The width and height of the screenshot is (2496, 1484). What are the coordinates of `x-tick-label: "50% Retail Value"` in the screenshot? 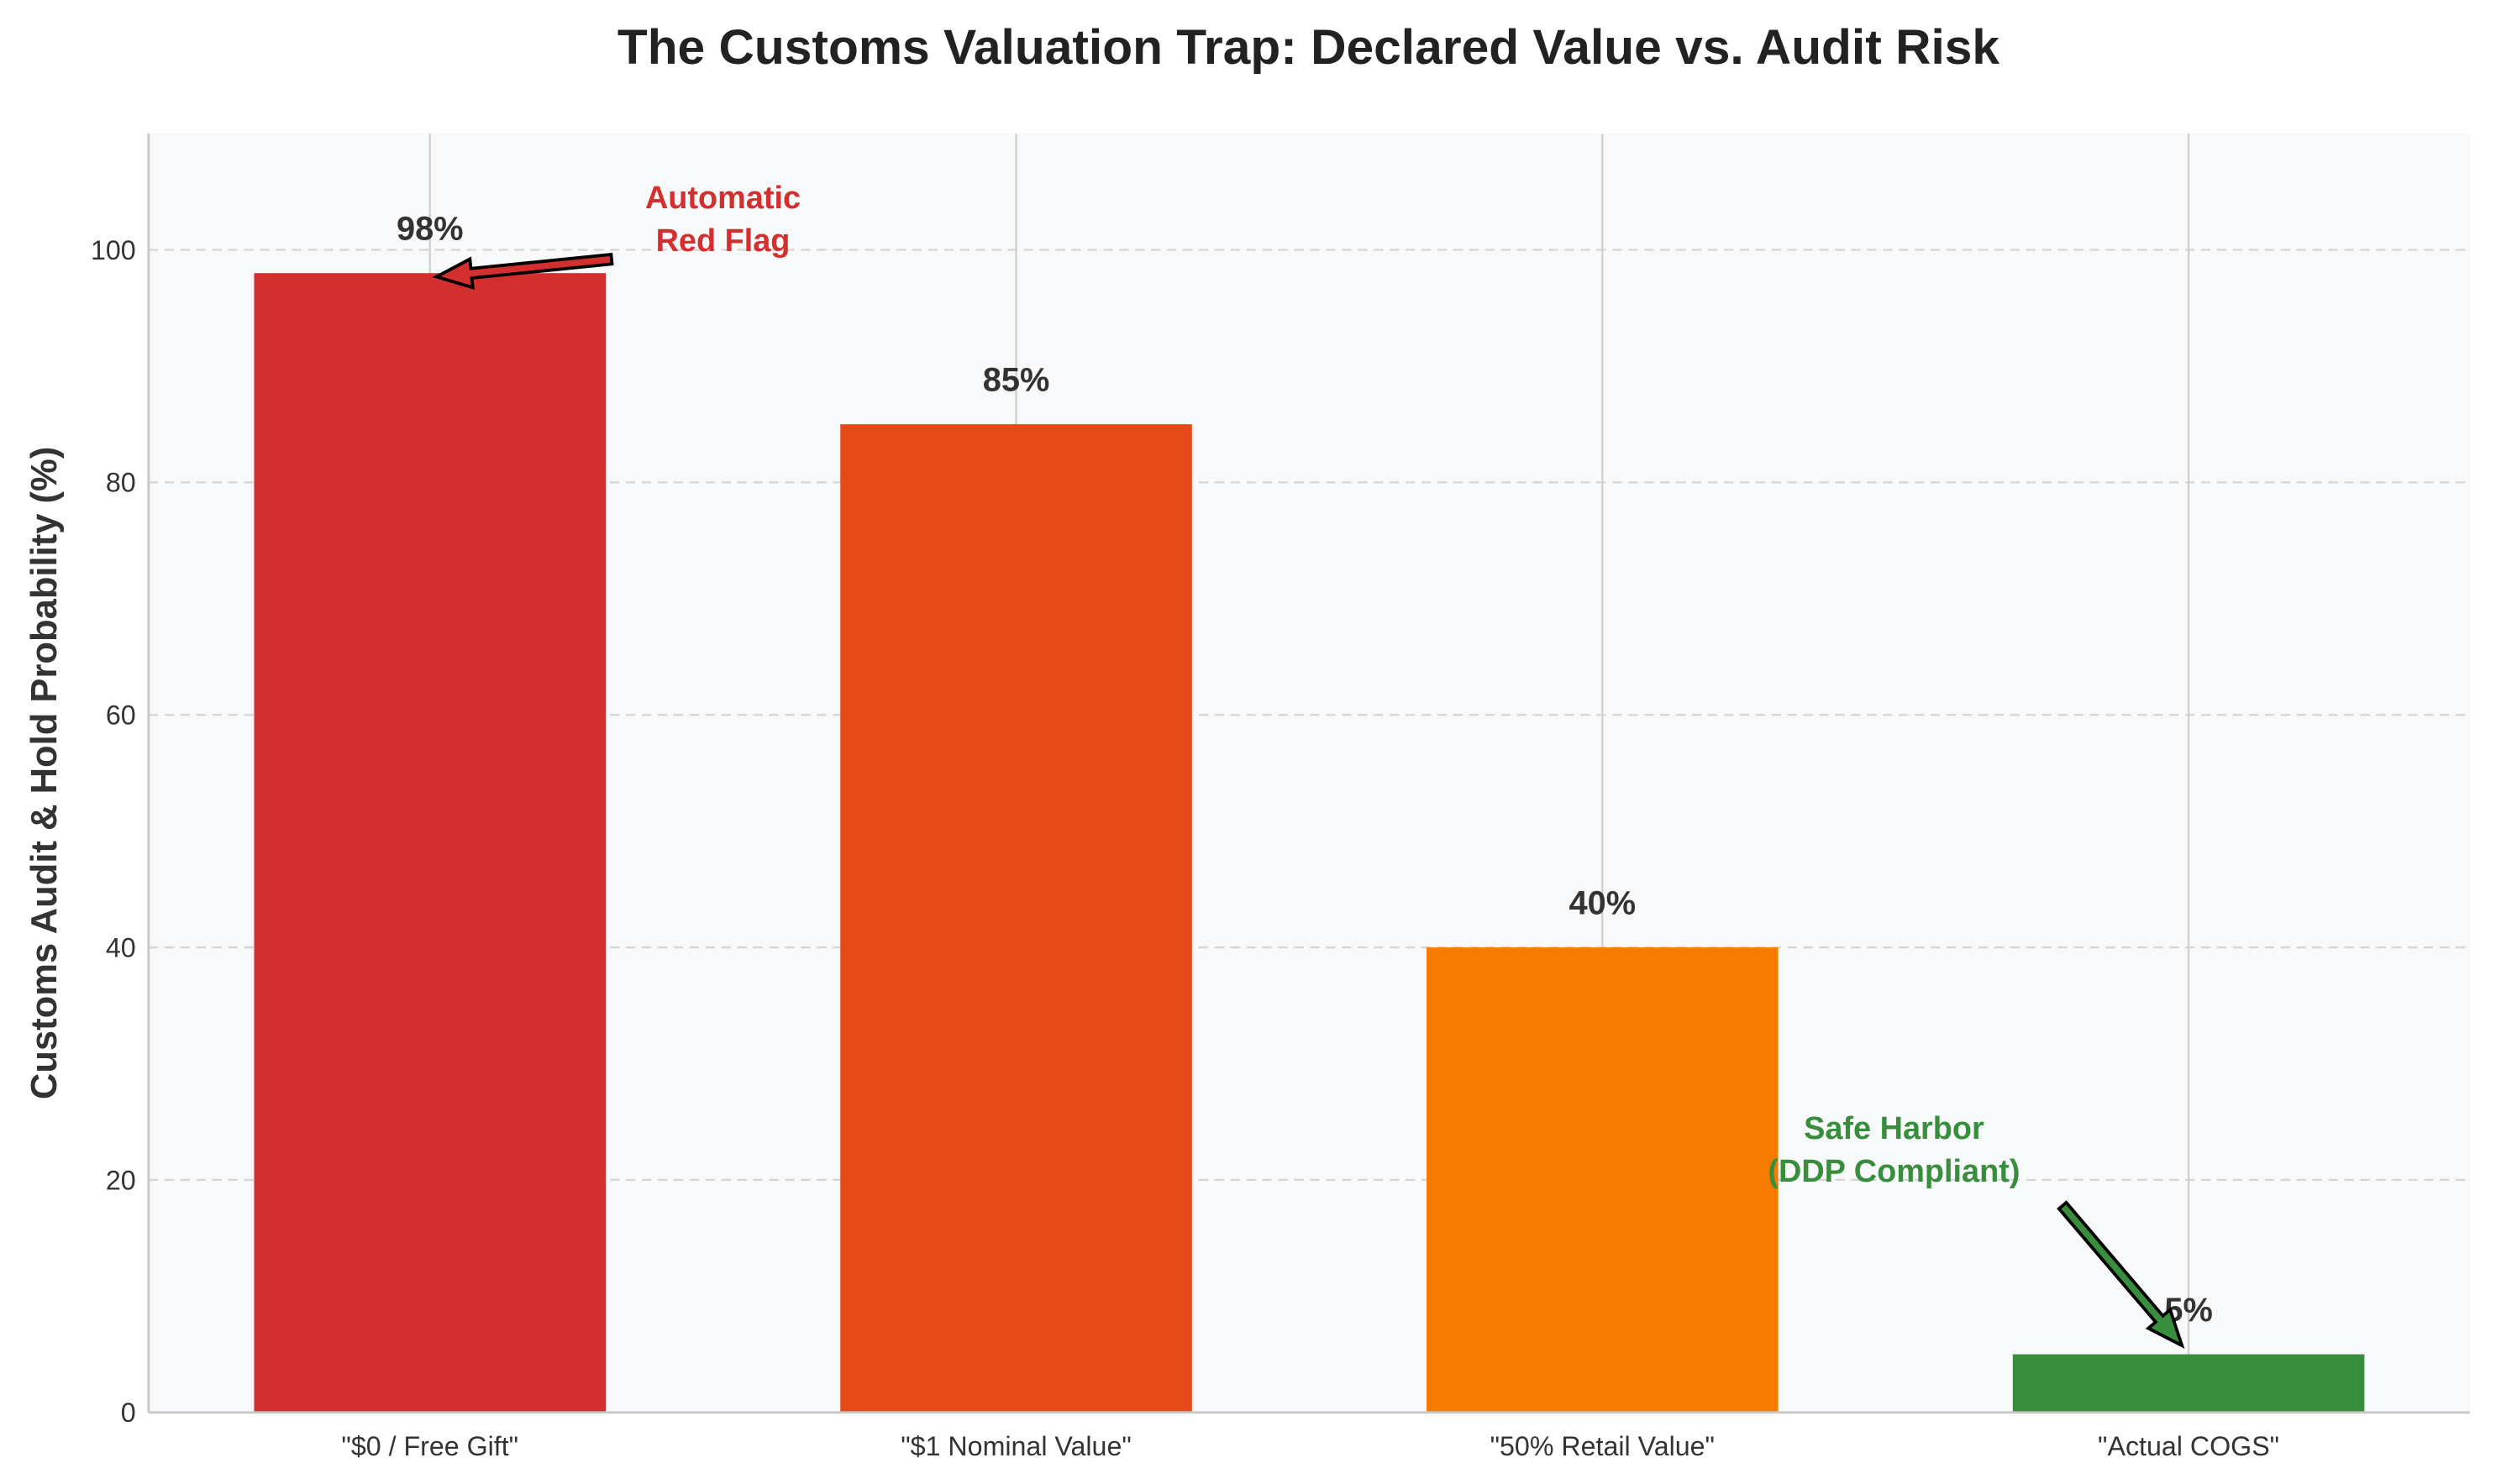 It's located at (1602, 1446).